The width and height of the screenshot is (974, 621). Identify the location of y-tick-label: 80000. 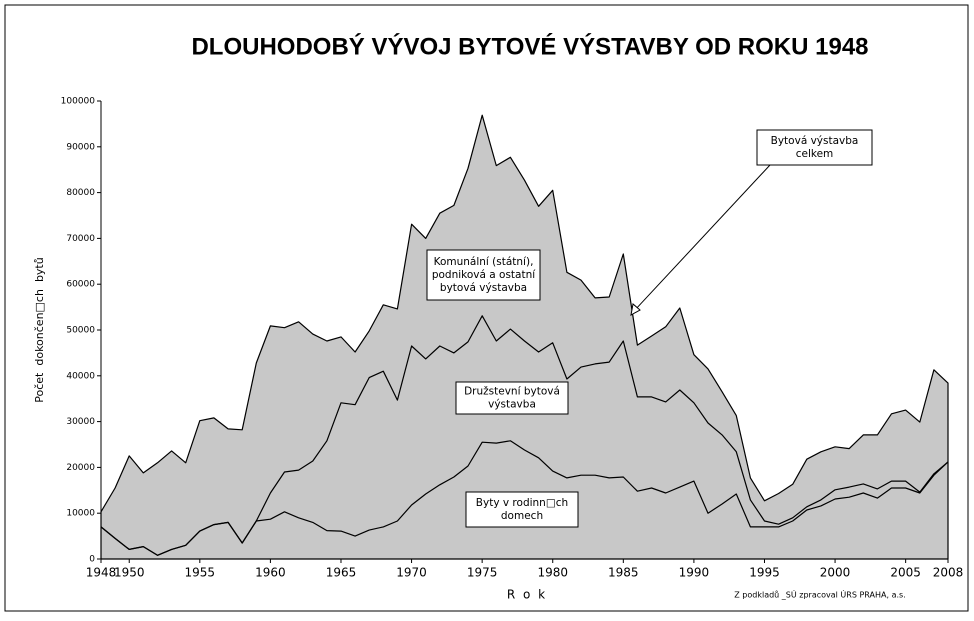
(80, 193).